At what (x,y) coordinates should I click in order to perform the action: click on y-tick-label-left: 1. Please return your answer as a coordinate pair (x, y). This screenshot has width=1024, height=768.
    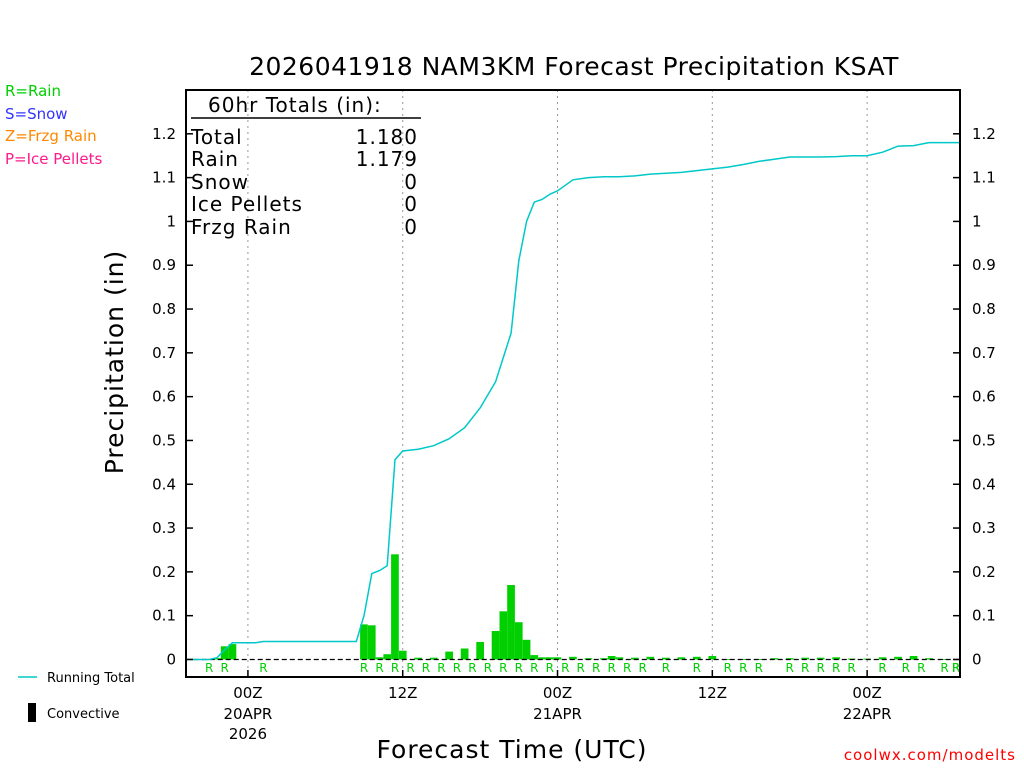
    Looking at the image, I should click on (171, 221).